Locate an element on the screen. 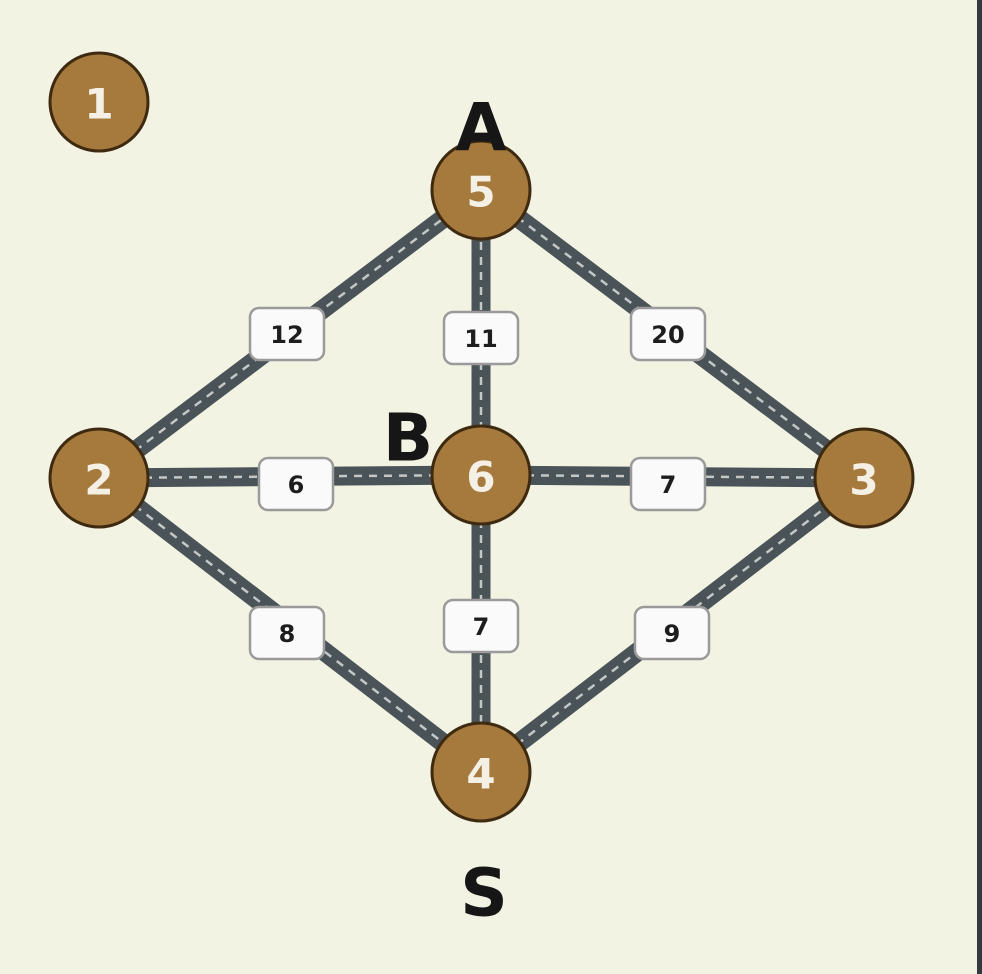 Image resolution: width=982 pixels, height=974 pixels. edge-weight-label: 8 is located at coordinates (287, 634).